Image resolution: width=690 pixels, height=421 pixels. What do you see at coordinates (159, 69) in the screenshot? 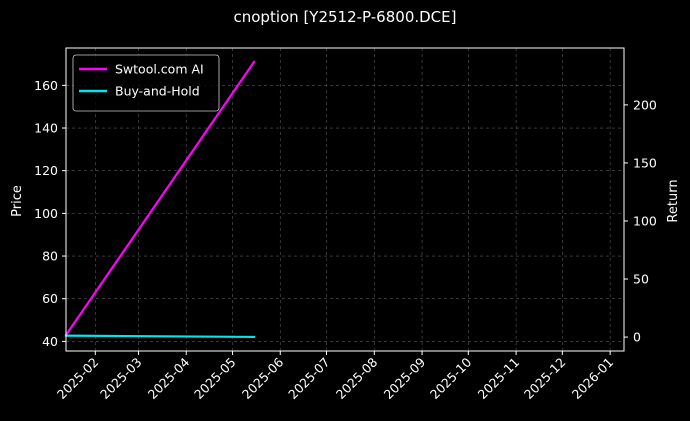
I see `legend-label-0: Swtool.com AI` at bounding box center [159, 69].